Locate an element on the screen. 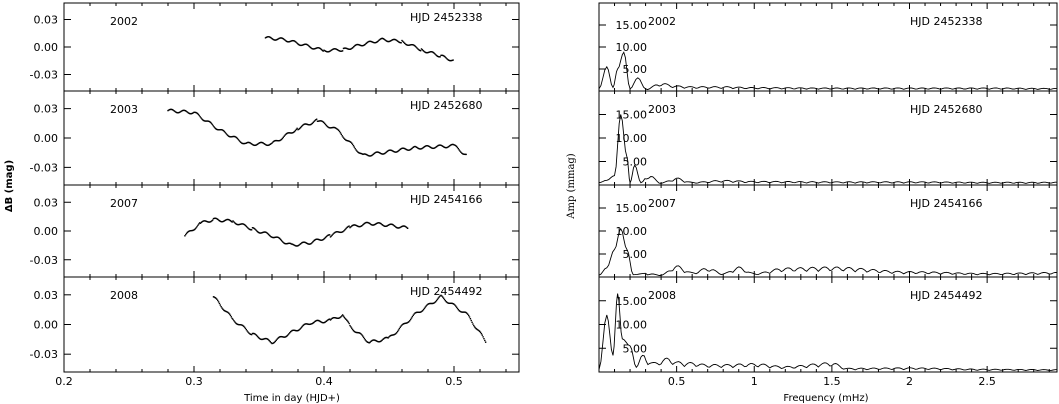 The image size is (1059, 404). x-tick-label: 0.4 is located at coordinates (324, 381).